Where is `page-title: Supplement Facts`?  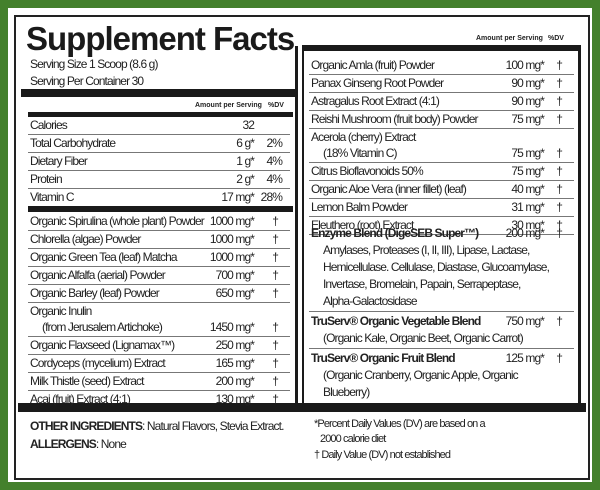
page-title: Supplement Facts is located at coordinates (160, 38).